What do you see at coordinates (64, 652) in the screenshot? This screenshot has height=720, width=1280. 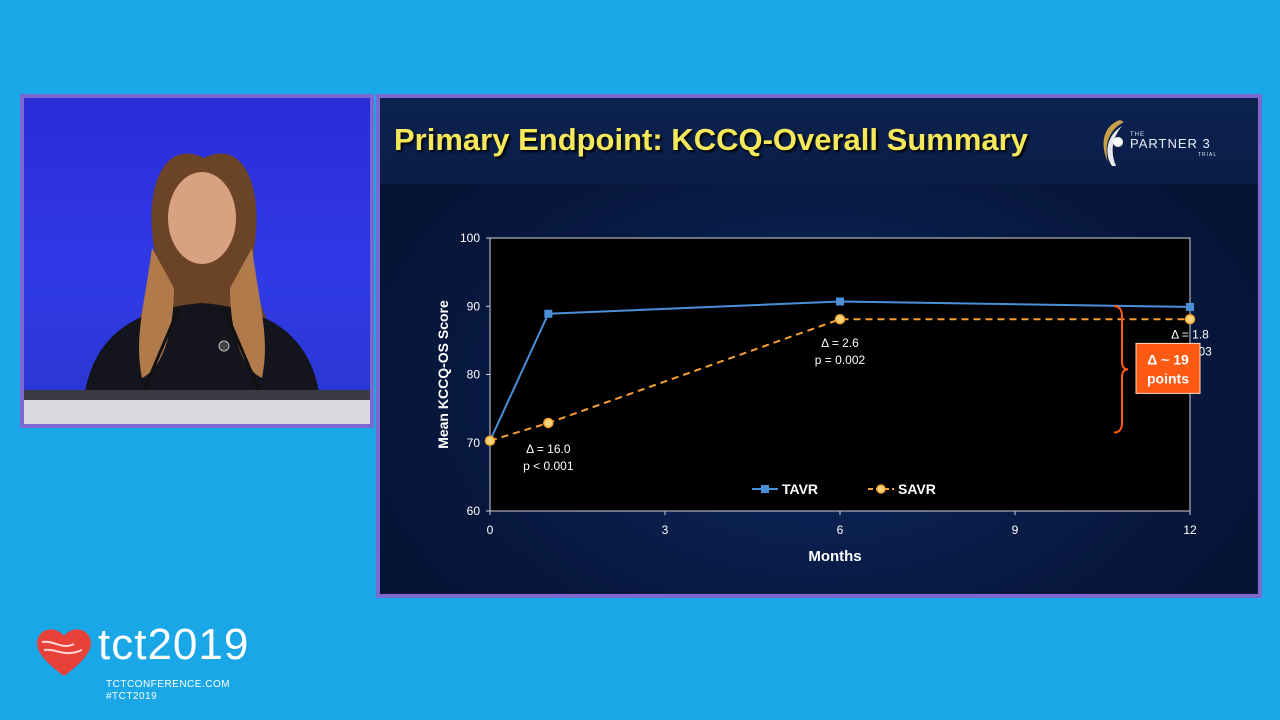 I see `heart-logo-icon` at bounding box center [64, 652].